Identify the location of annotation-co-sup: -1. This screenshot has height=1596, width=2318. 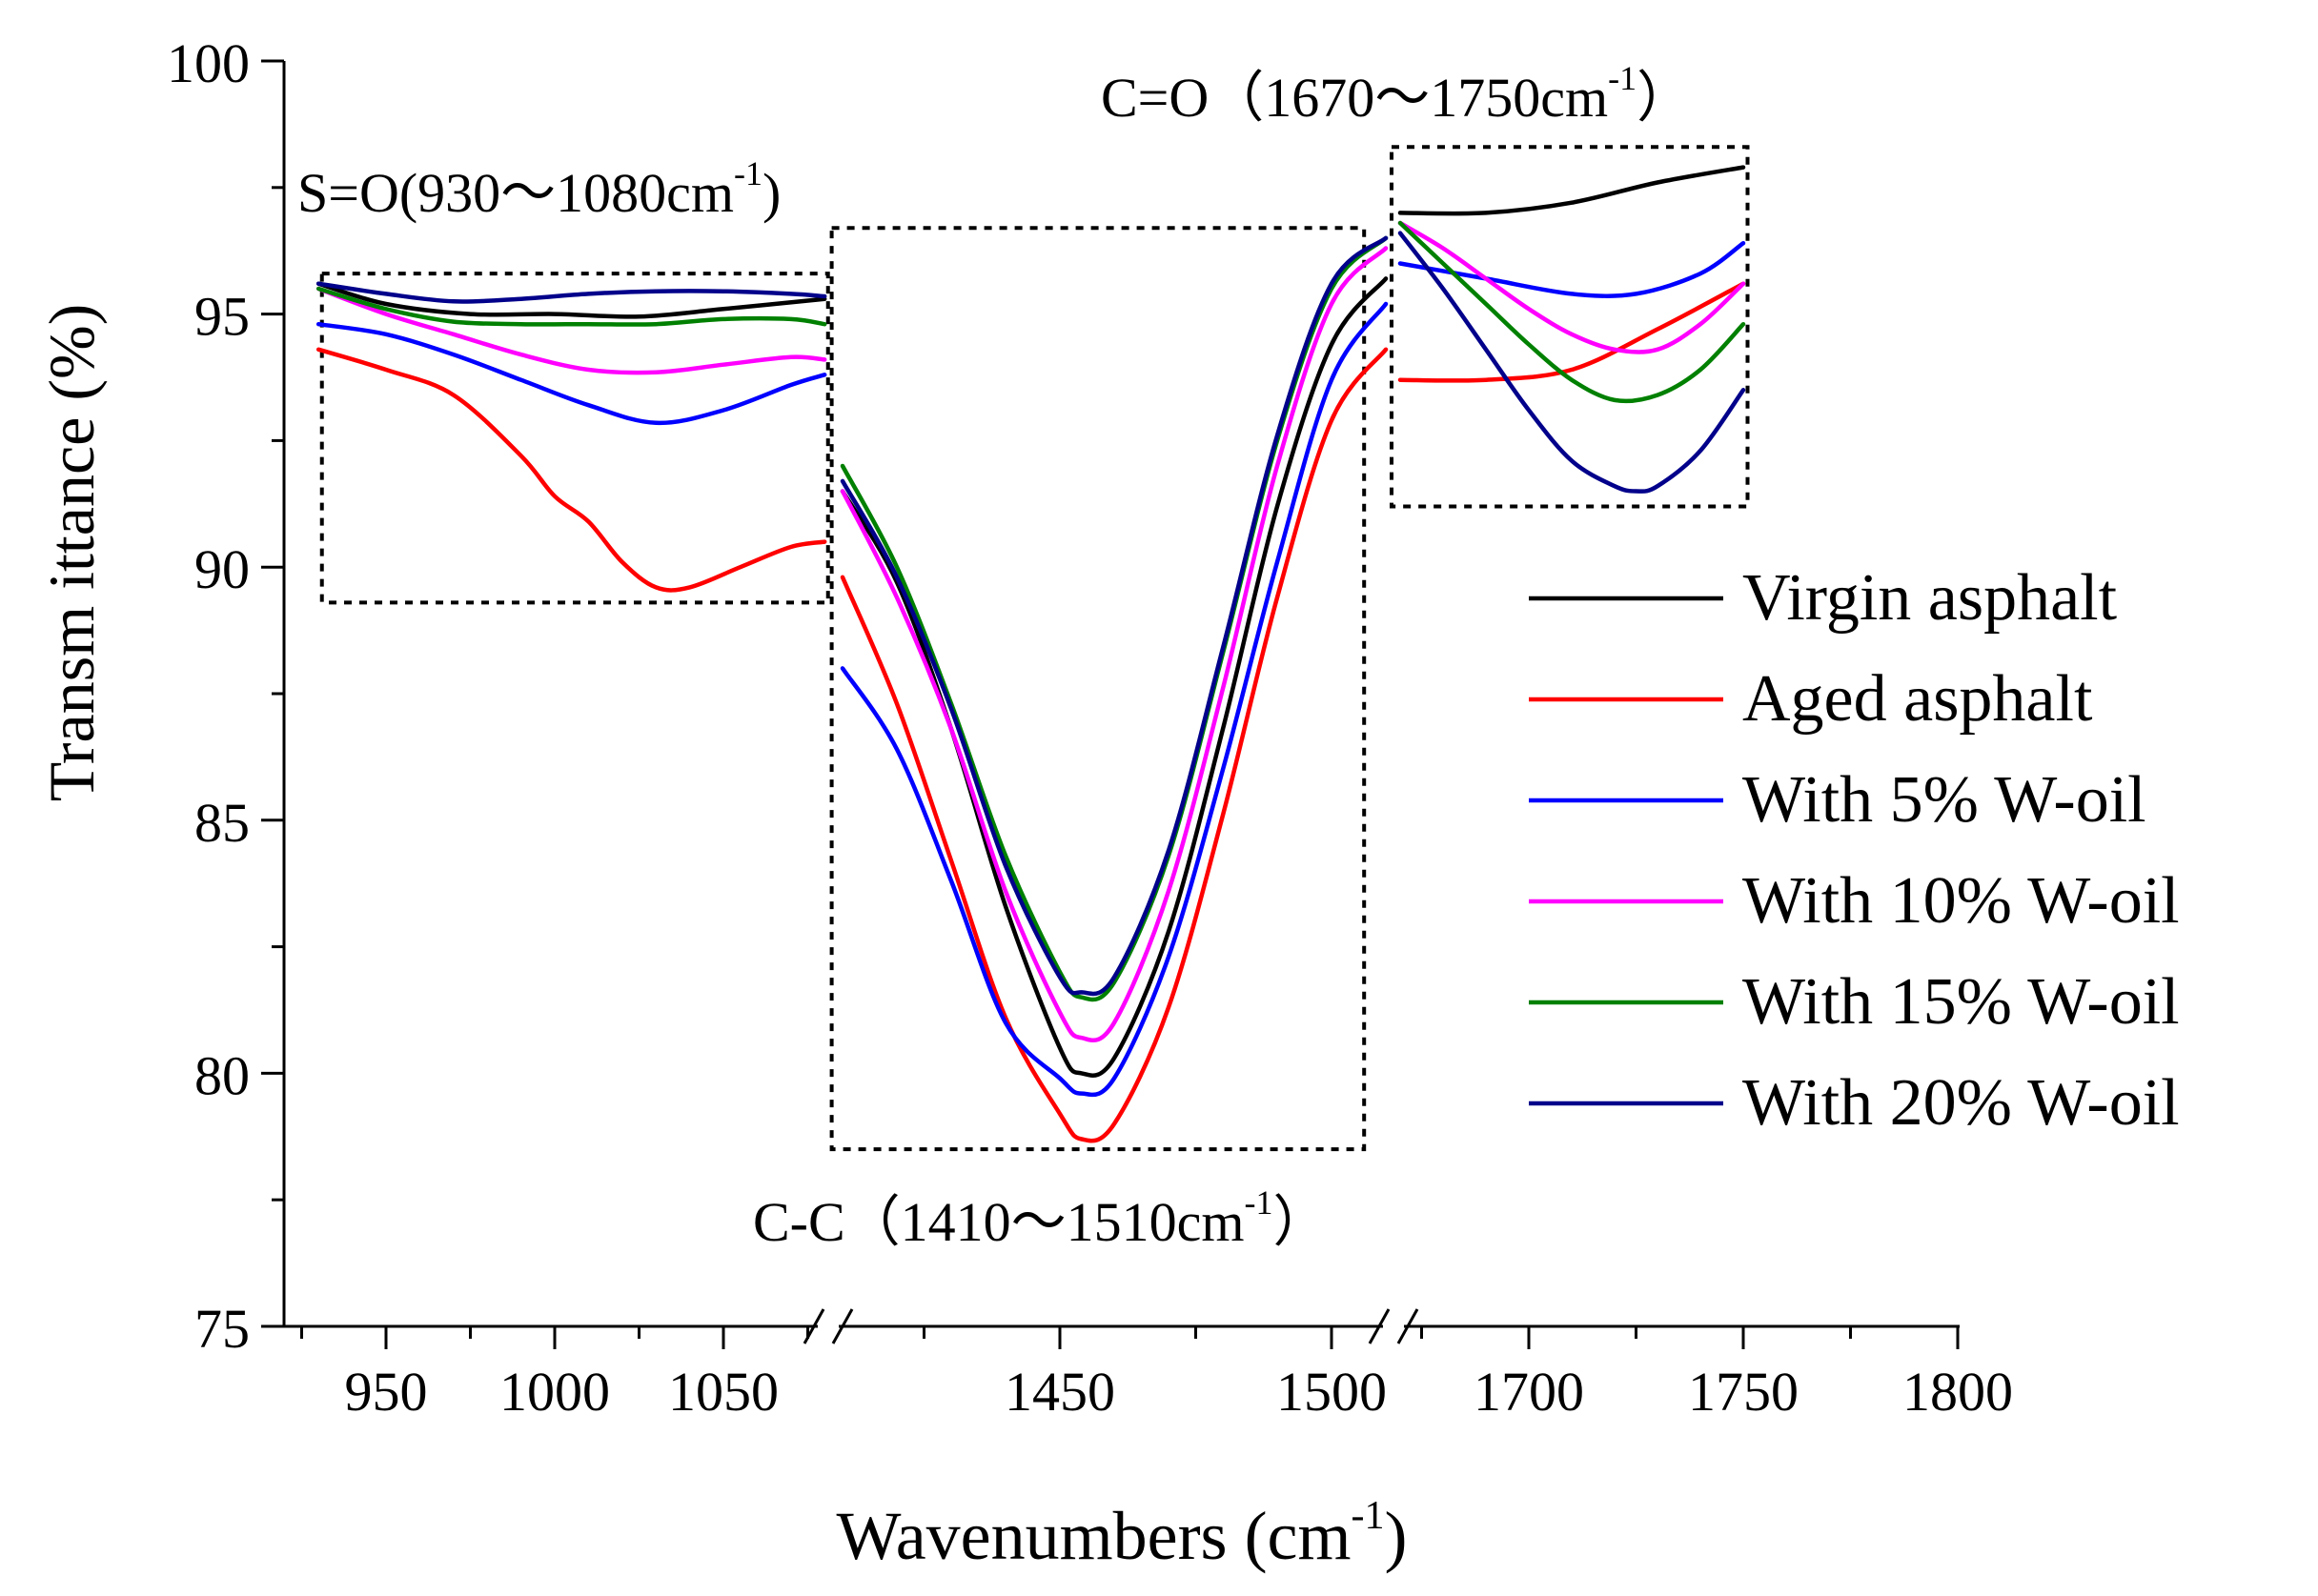
(1623, 78).